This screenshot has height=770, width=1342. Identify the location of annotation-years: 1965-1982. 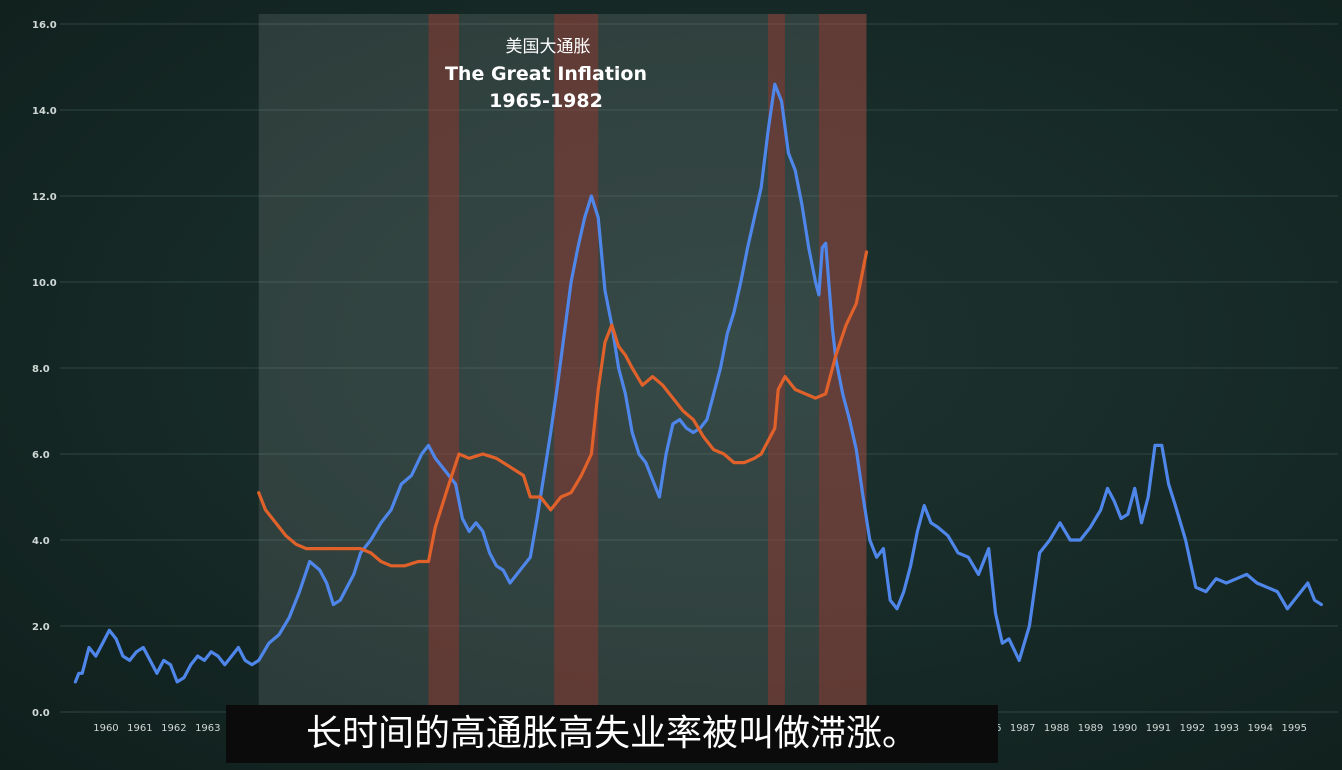
(546, 101).